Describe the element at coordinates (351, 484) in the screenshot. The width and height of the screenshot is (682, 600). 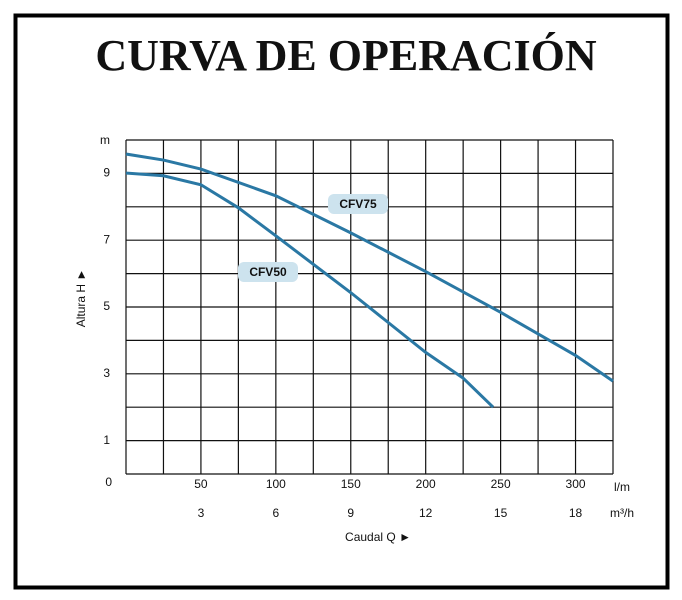
I see `x-tick-label: 150` at that location.